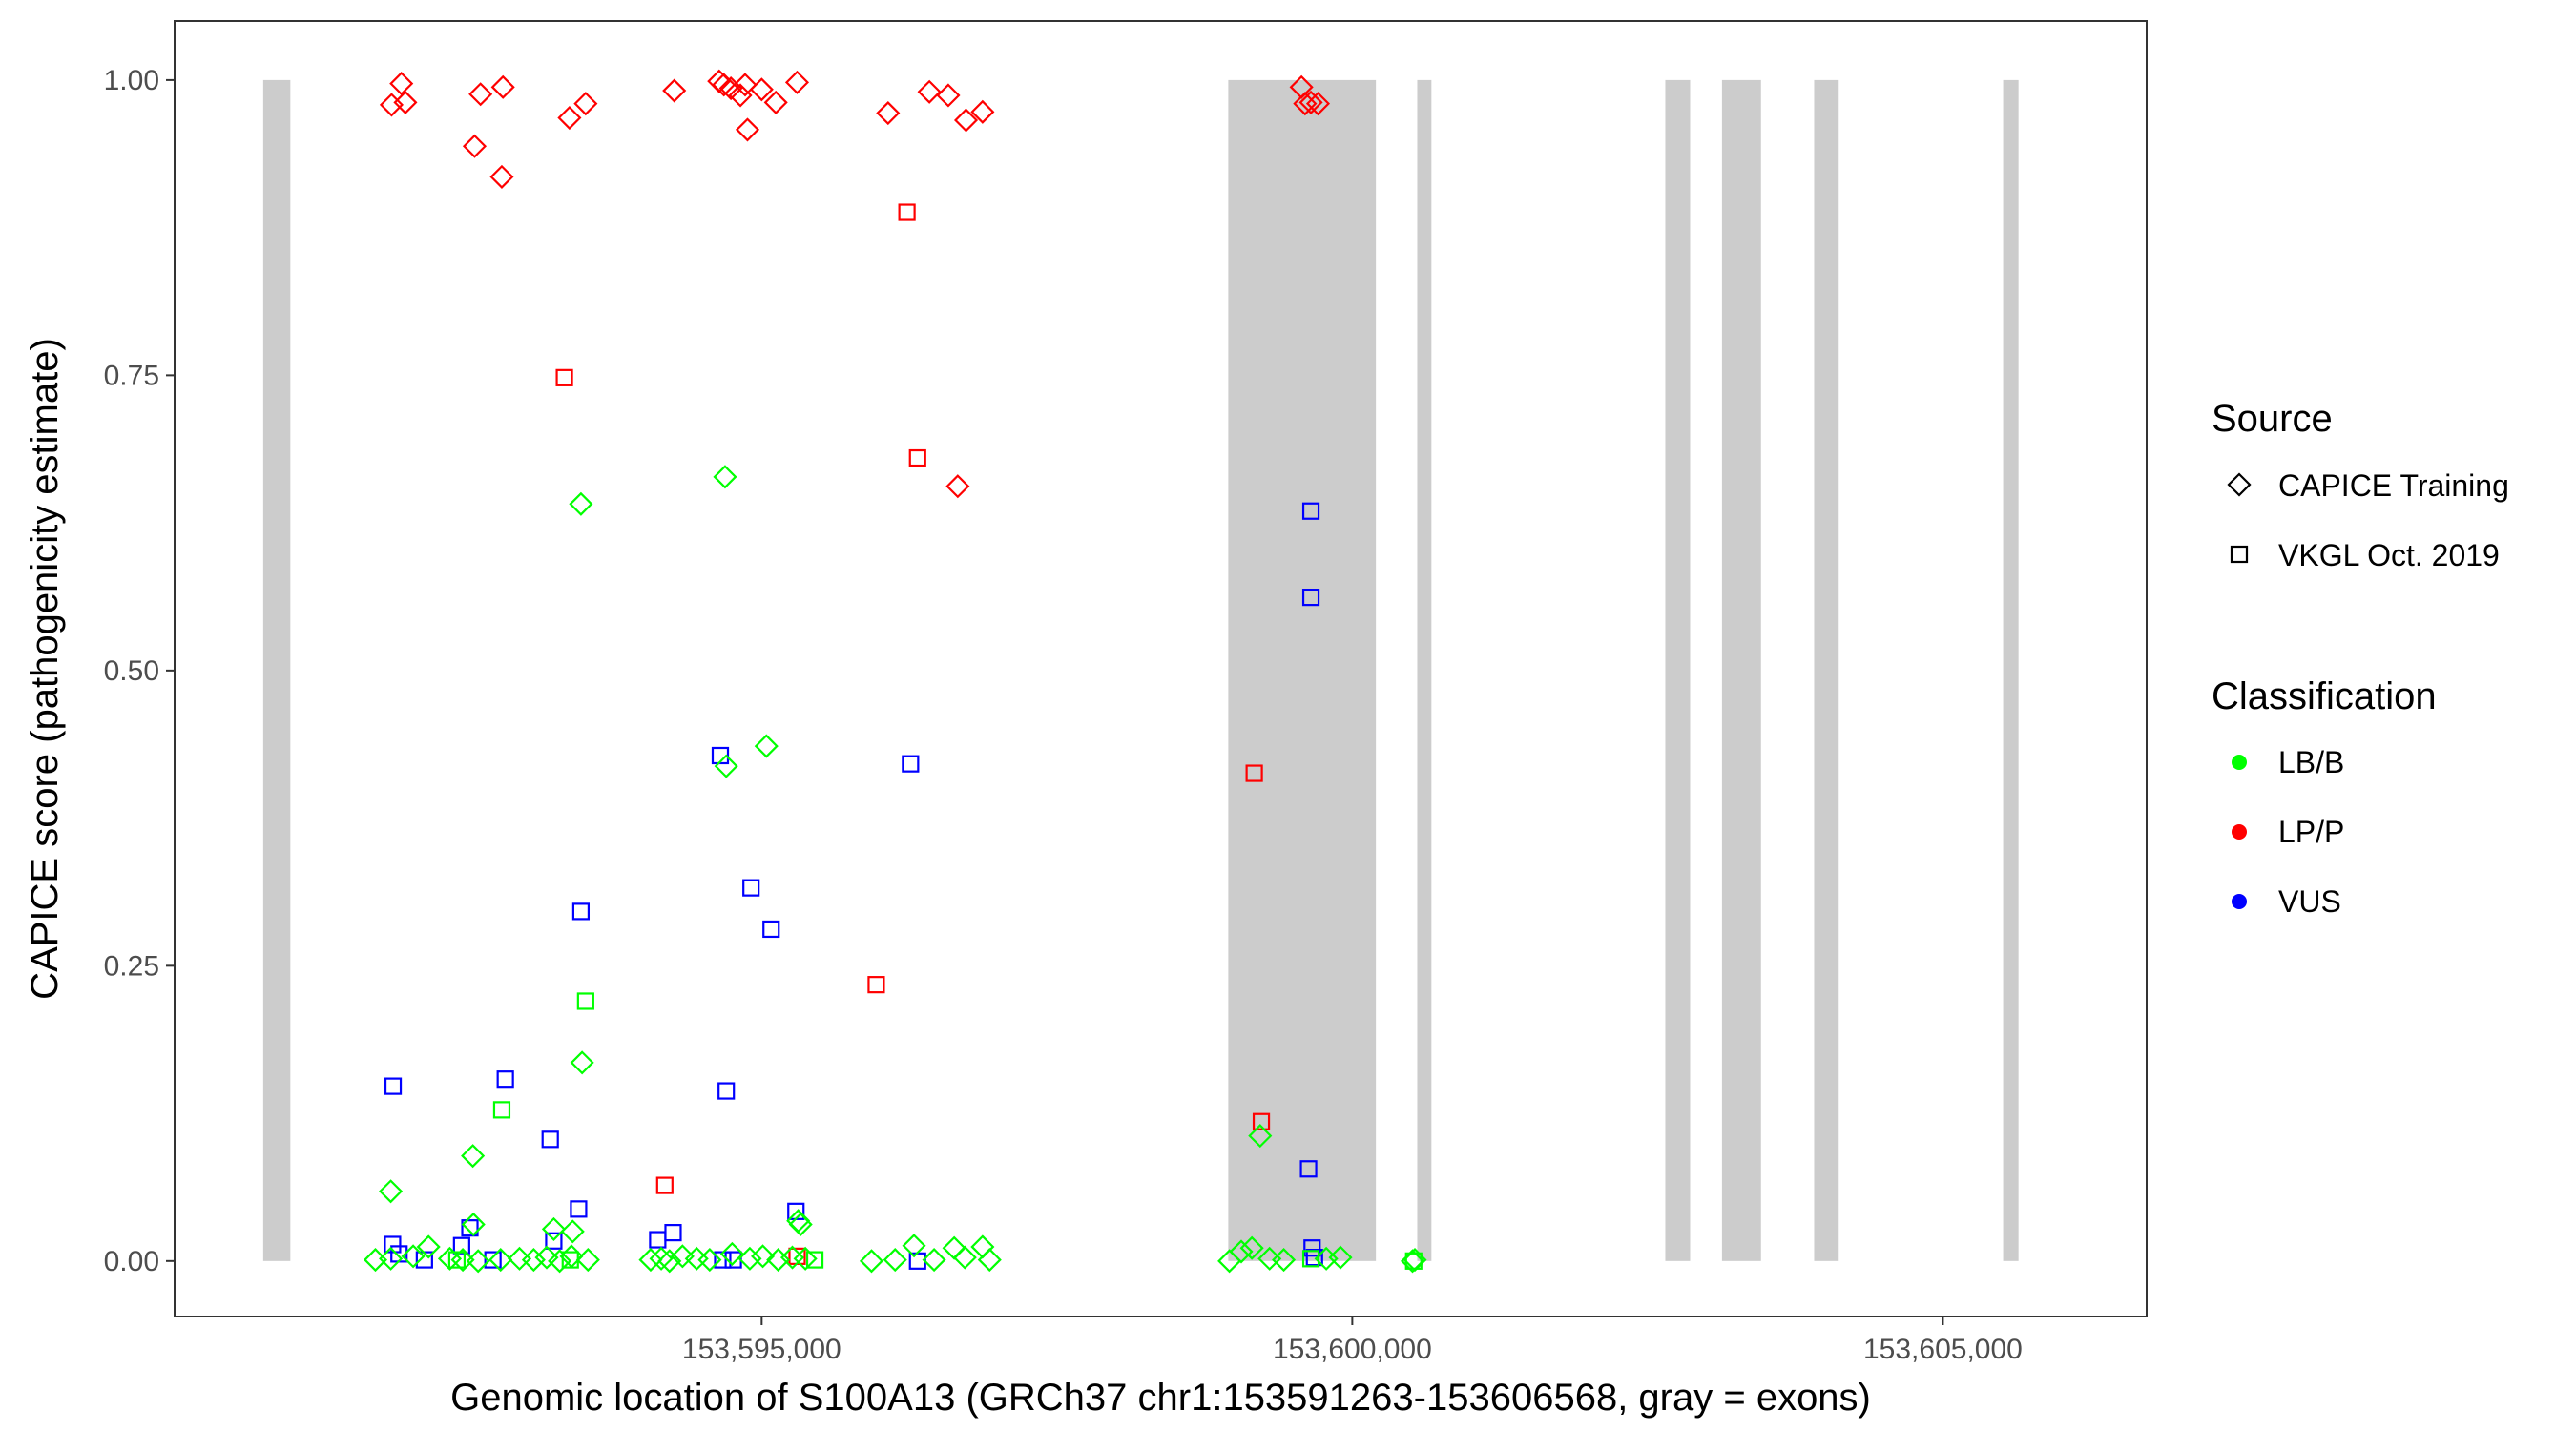  Describe the element at coordinates (761, 1349) in the screenshot. I see `x-tick-label: 153,595,000` at that location.